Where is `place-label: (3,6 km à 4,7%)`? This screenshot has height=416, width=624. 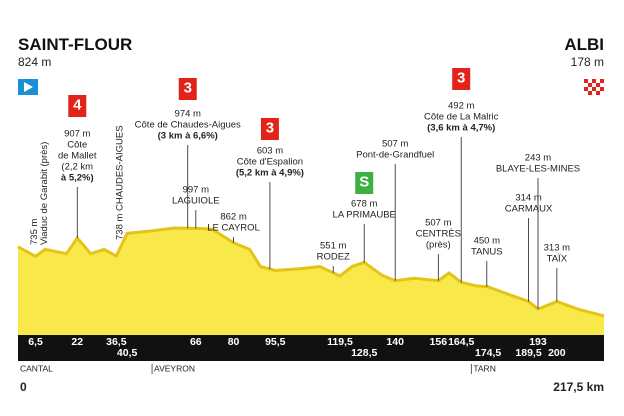
place-label: (3,6 km à 4,7%) is located at coordinates (461, 127).